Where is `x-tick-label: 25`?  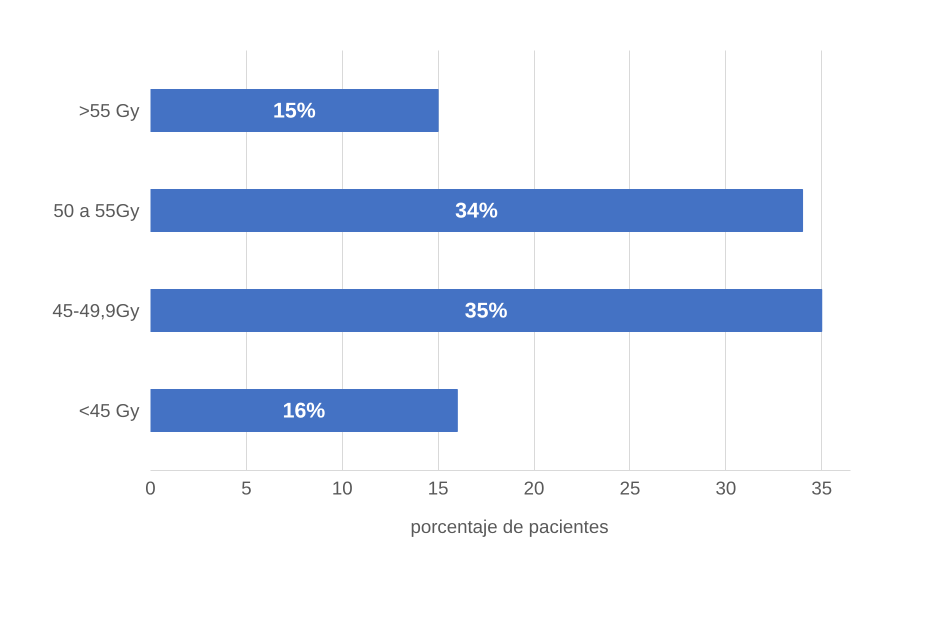
x-tick-label: 25 is located at coordinates (630, 488).